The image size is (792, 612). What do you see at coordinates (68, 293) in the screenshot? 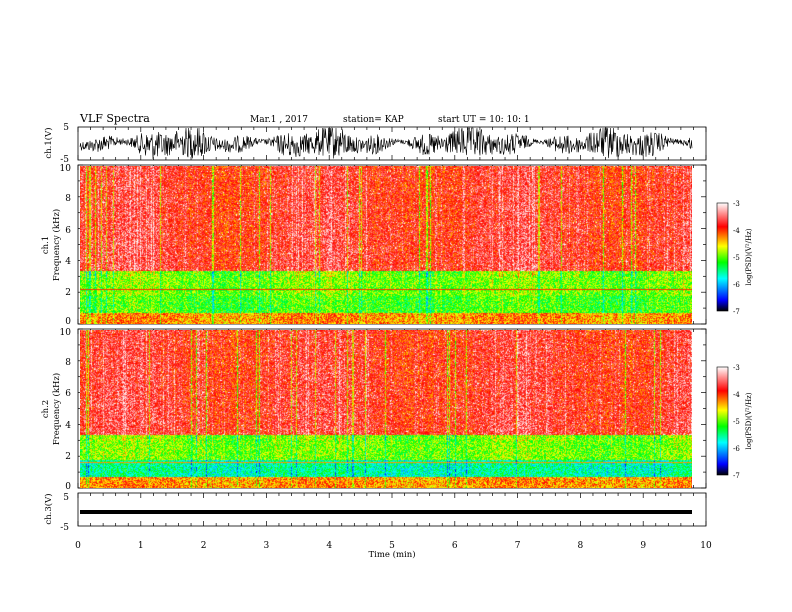
I see `ch1-freq-tick-2: 2` at bounding box center [68, 293].